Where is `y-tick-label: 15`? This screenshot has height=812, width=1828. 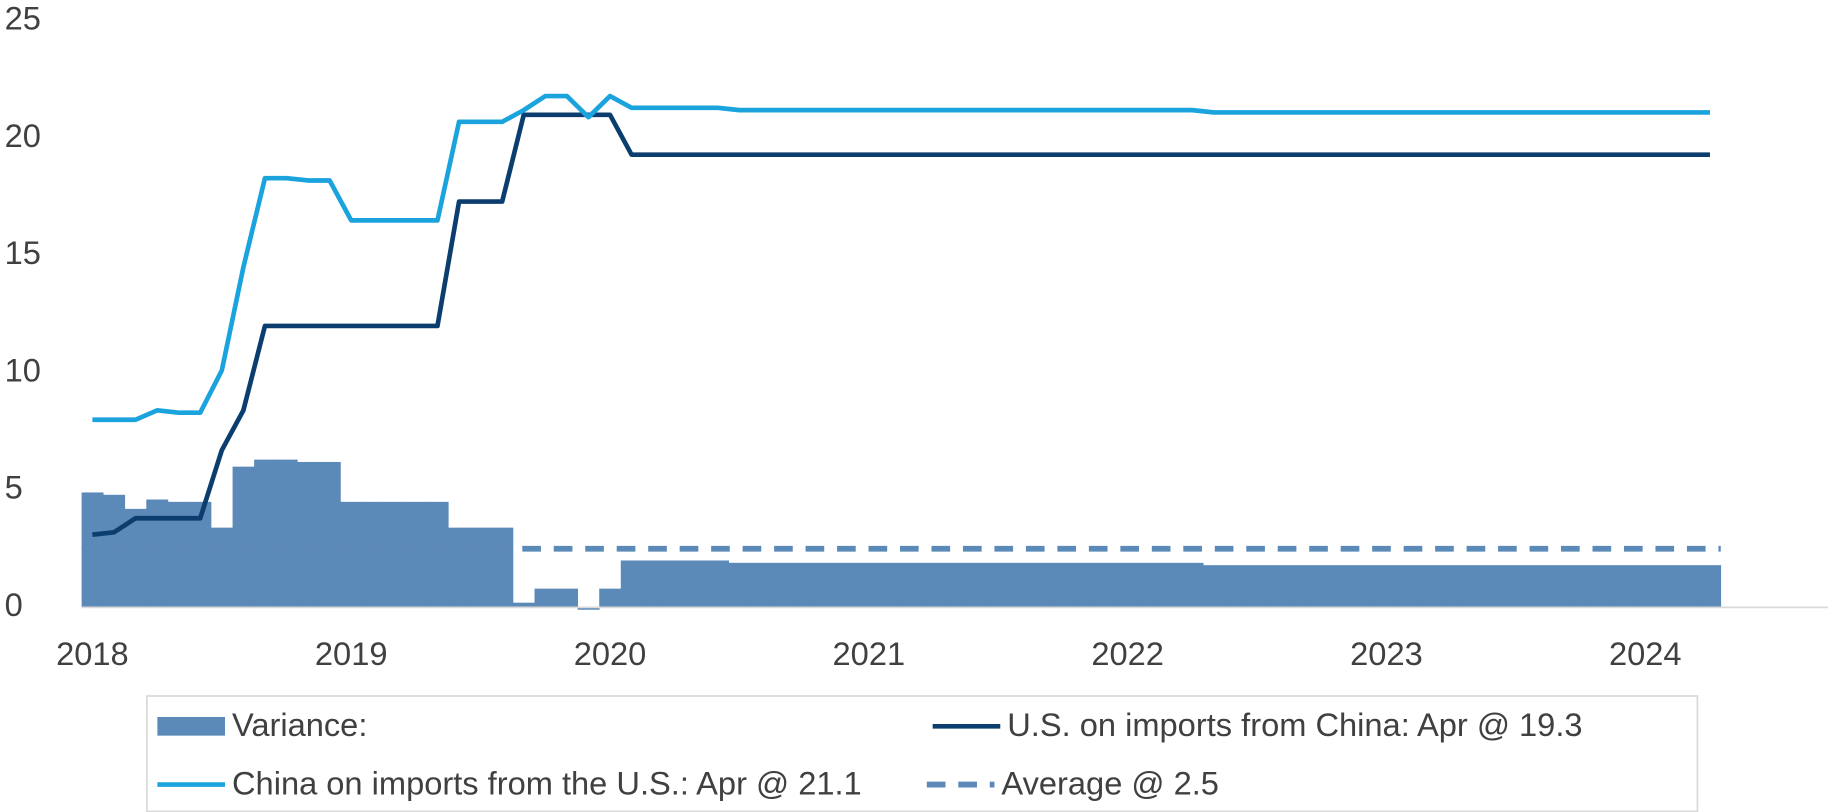
y-tick-label: 15 is located at coordinates (23, 252).